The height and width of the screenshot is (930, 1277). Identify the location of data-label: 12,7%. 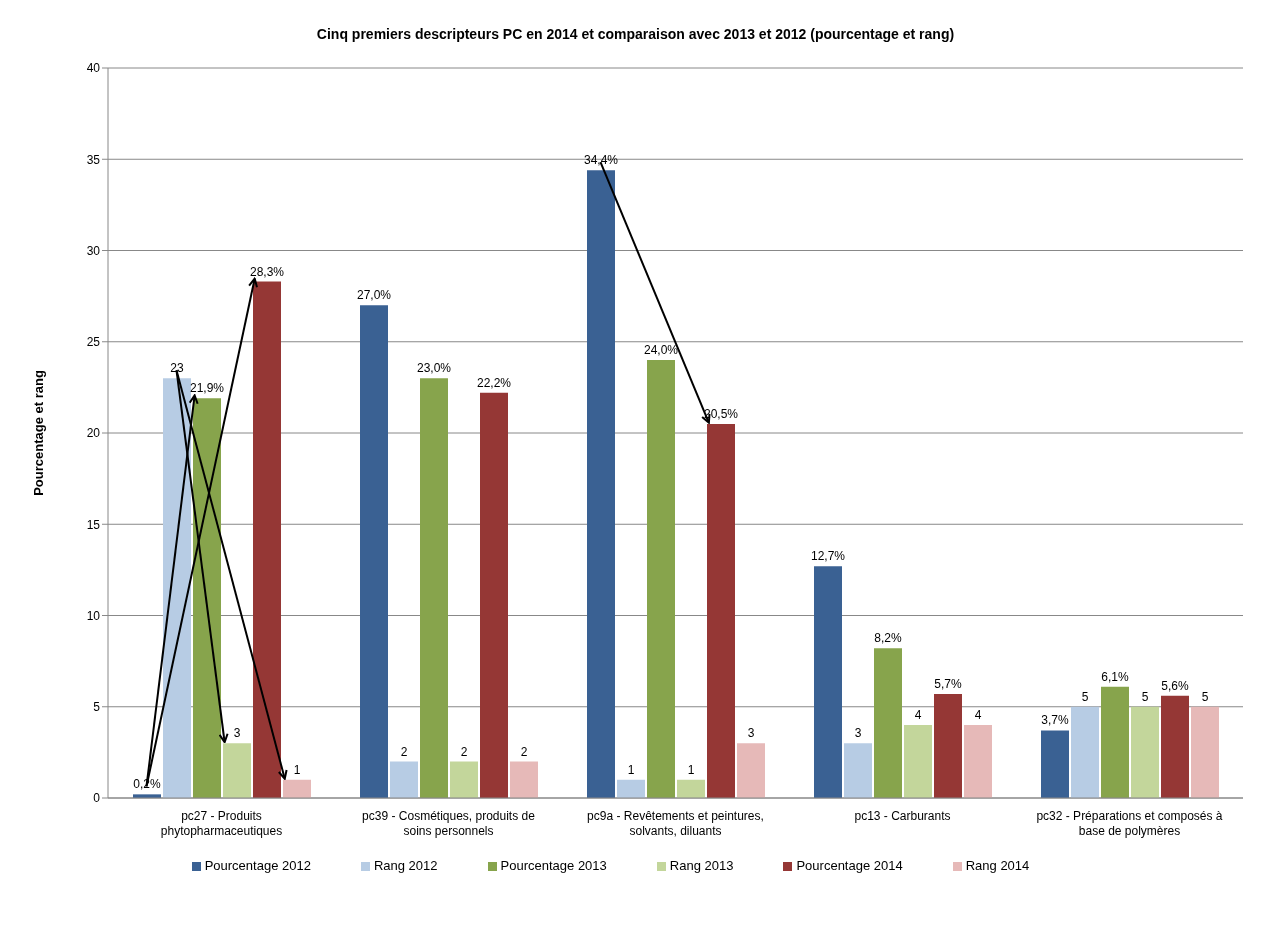
(828, 556).